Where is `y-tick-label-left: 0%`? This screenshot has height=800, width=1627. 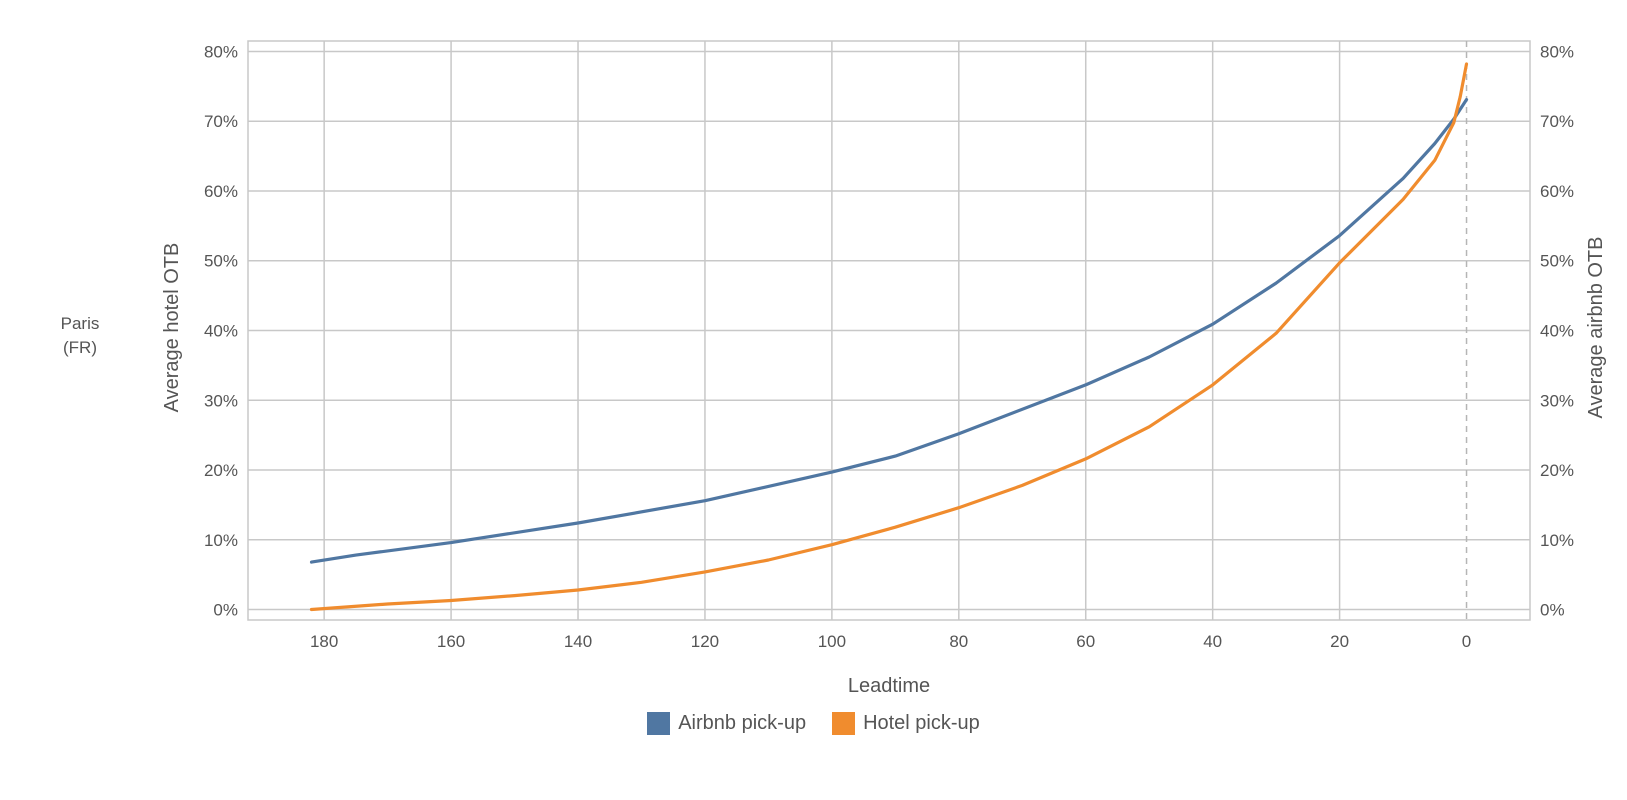 y-tick-label-left: 0% is located at coordinates (225, 610).